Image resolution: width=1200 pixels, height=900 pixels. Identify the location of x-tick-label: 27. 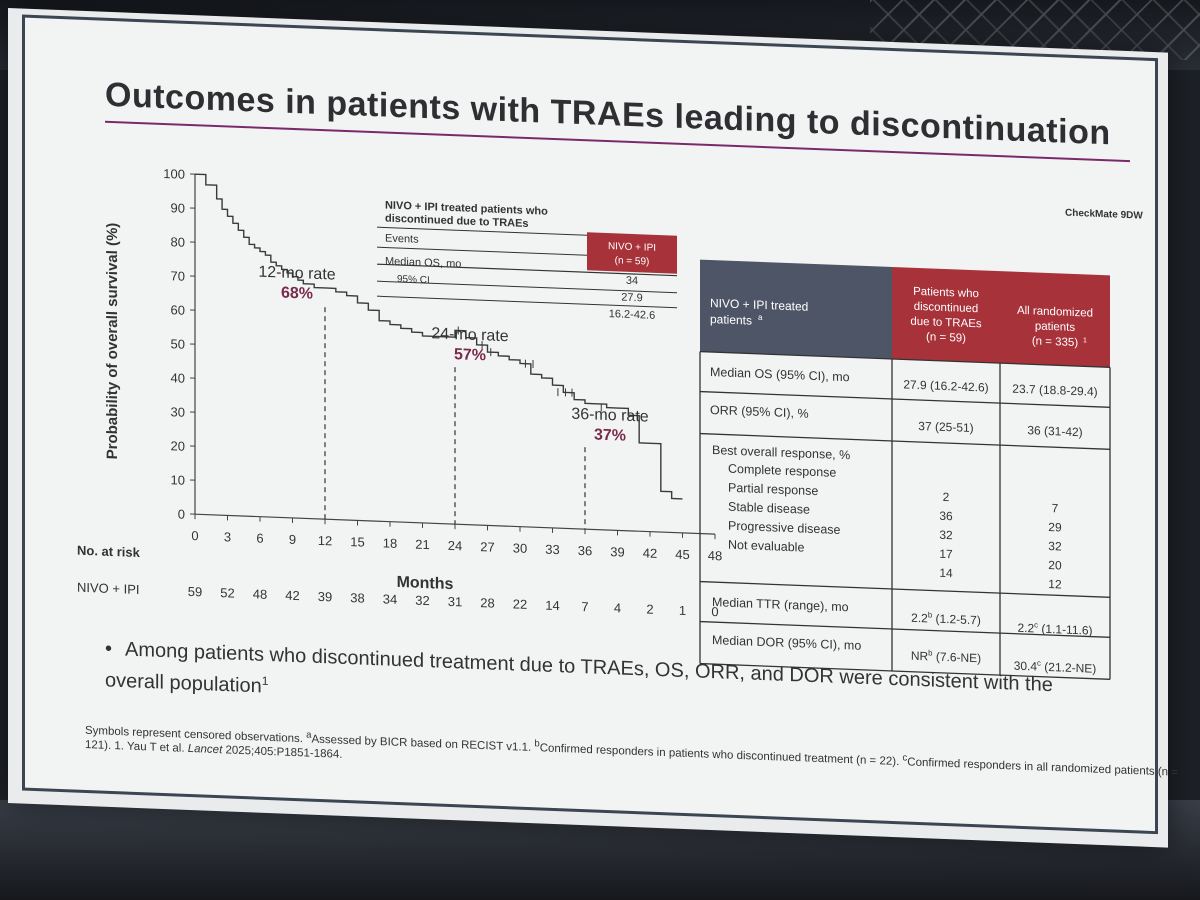
(487, 547).